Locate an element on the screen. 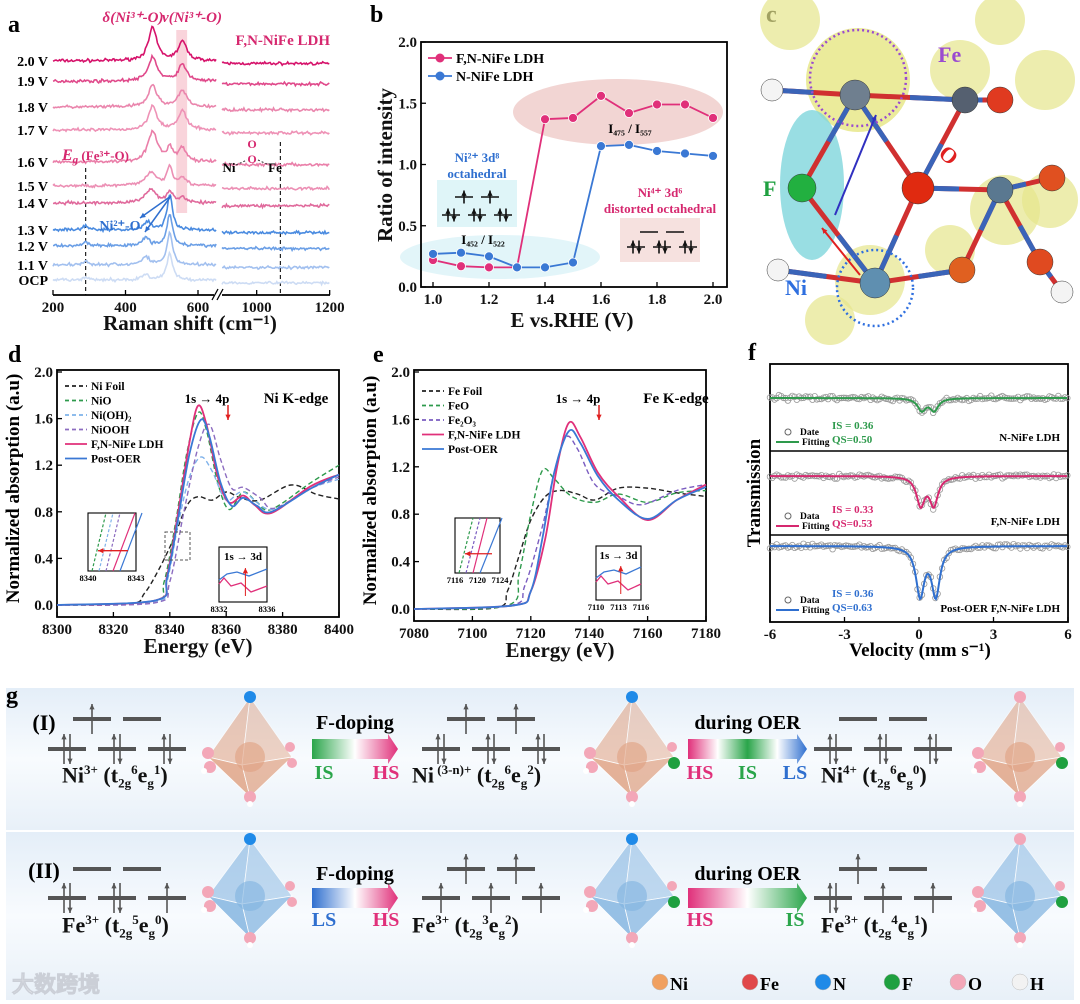 This screenshot has width=1080, height=1004. t-orbital: t is located at coordinates (115, 925).